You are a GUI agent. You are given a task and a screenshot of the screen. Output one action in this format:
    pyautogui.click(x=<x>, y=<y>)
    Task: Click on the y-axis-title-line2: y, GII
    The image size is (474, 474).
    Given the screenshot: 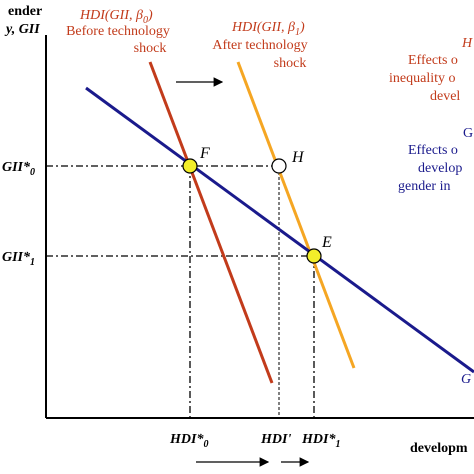 What is the action you would take?
    pyautogui.click(x=22, y=29)
    